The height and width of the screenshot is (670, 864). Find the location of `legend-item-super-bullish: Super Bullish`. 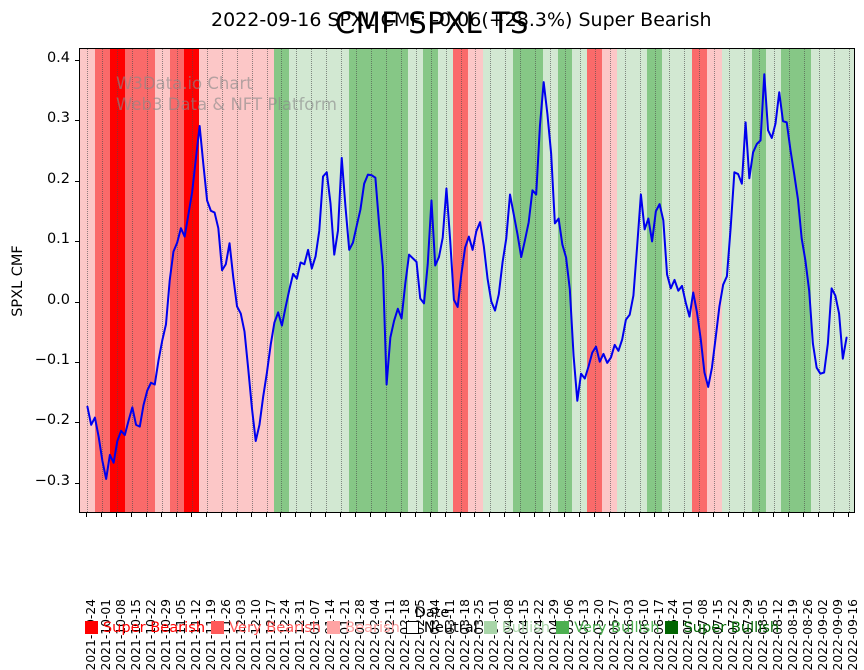

legend-item-super-bullish: Super Bullish is located at coordinates (722, 627).